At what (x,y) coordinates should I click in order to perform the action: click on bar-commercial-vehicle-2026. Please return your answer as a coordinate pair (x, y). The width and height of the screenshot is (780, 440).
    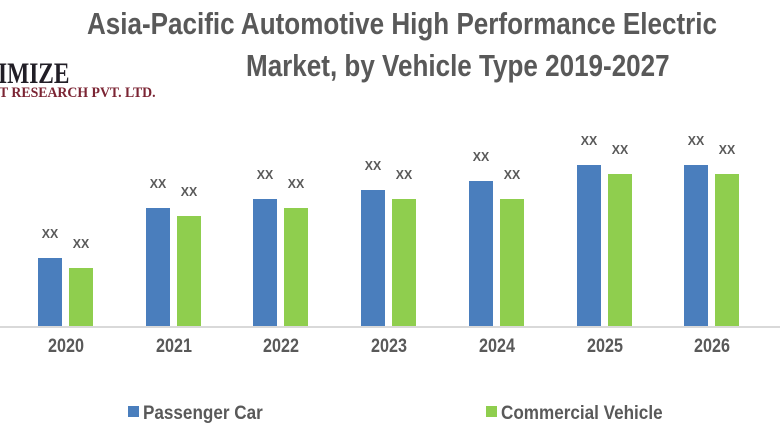
    Looking at the image, I should click on (727, 250).